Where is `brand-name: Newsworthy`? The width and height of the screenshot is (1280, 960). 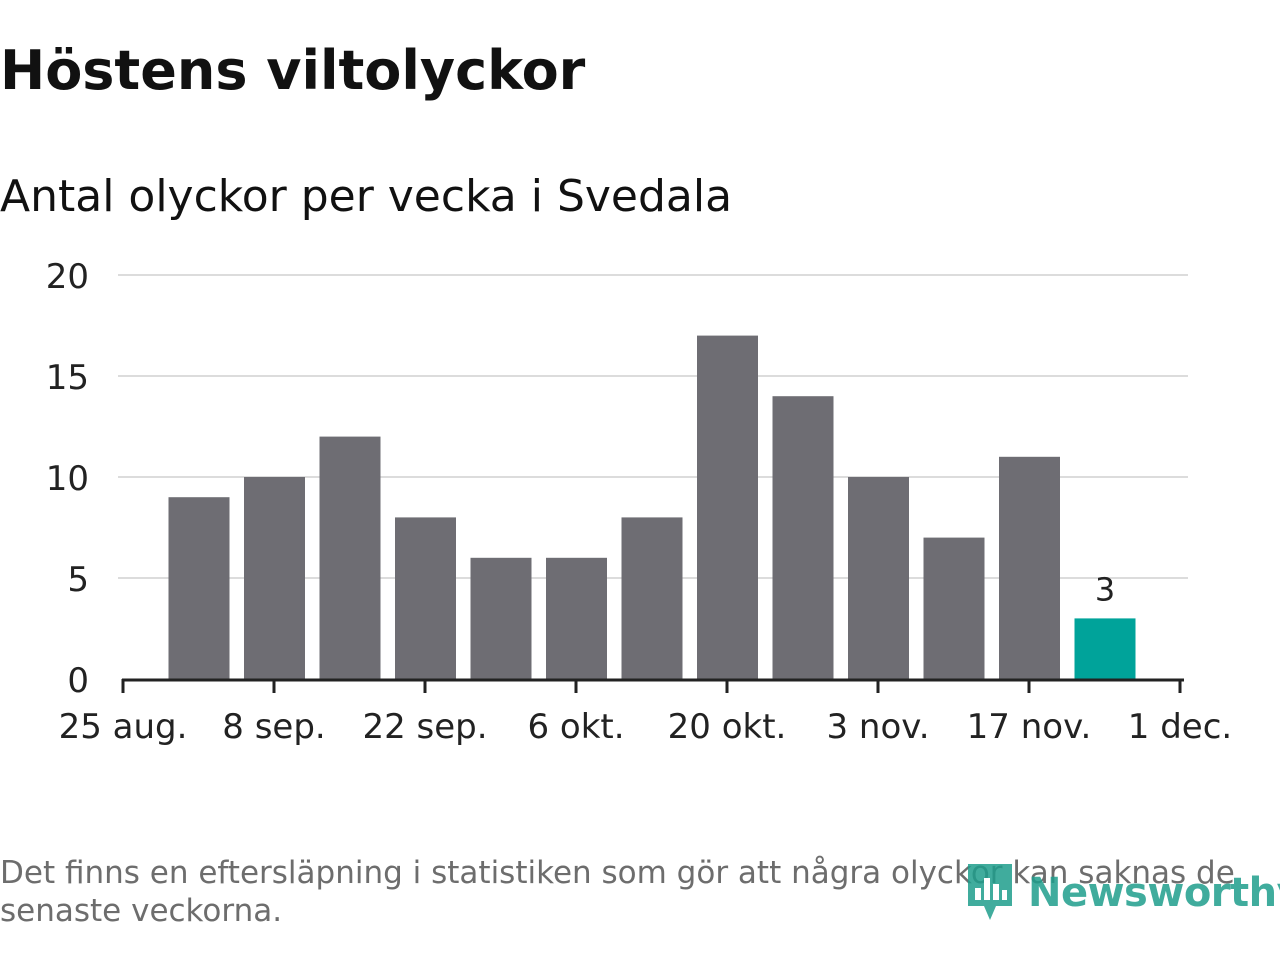
brand-name: Newsworthy is located at coordinates (1154, 893).